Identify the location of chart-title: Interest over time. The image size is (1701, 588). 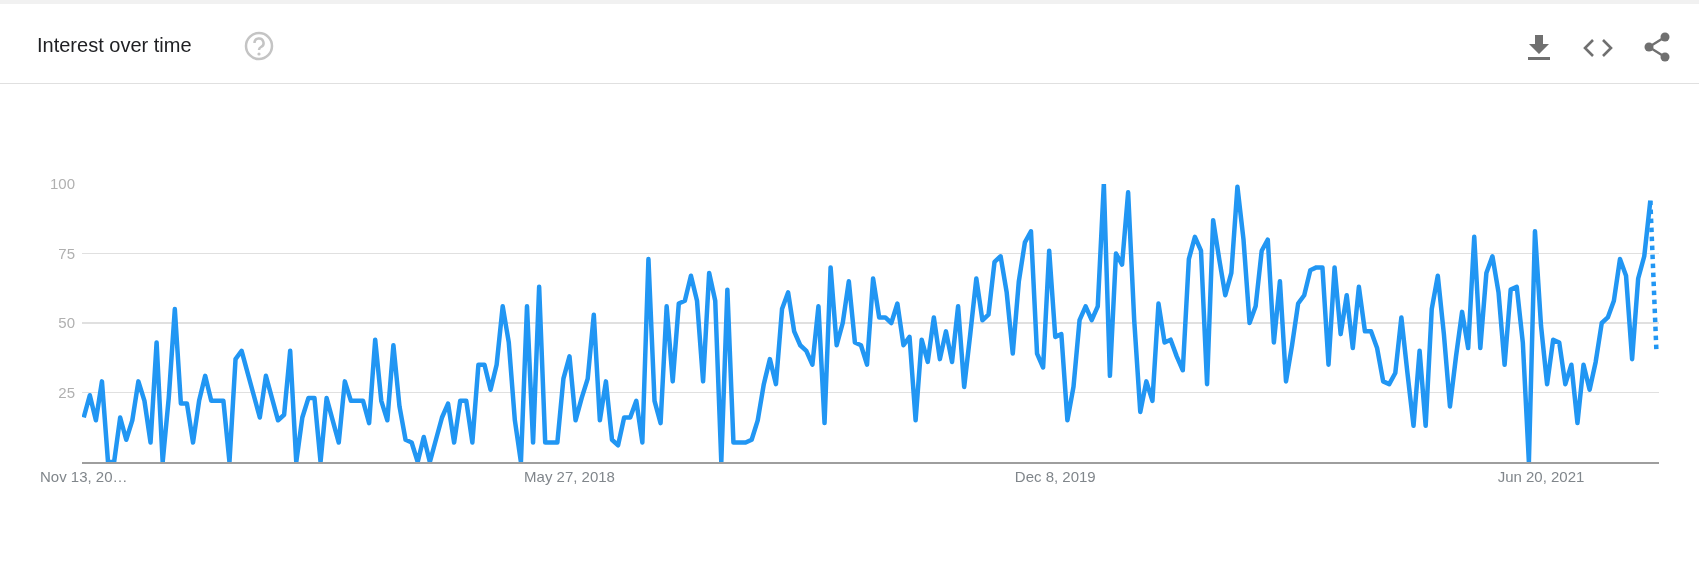
(114, 45).